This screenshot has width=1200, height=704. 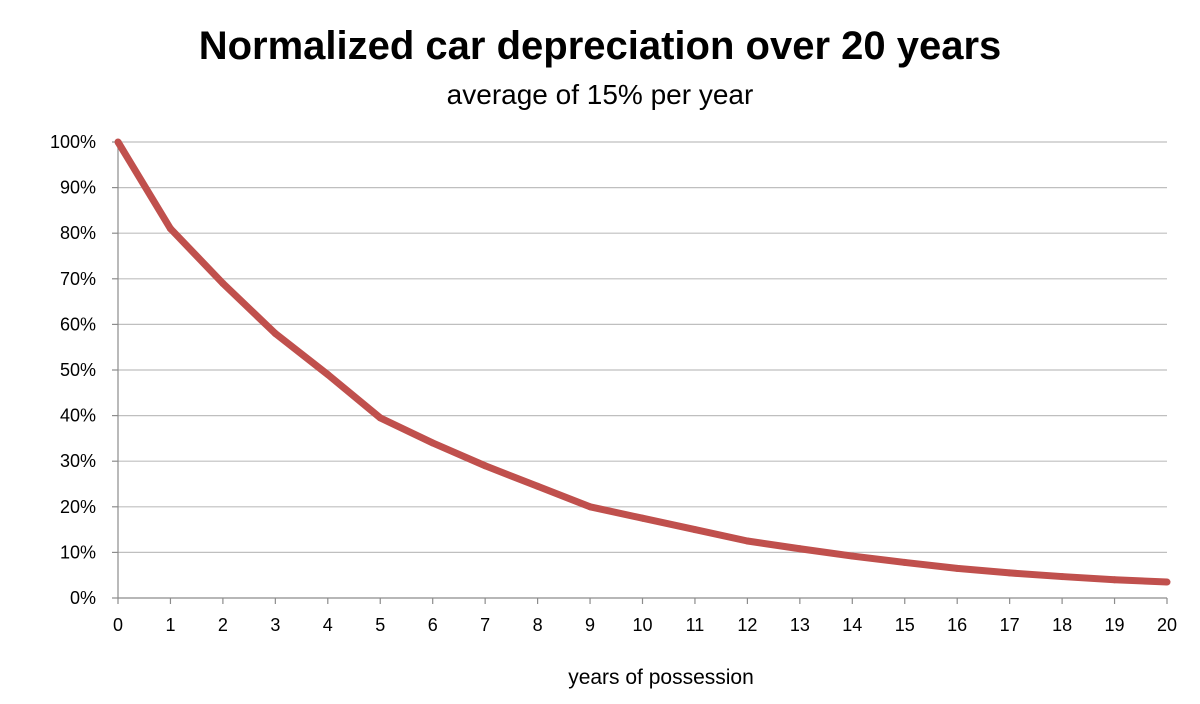 What do you see at coordinates (78, 507) in the screenshot?
I see `y-tick-label: 20%` at bounding box center [78, 507].